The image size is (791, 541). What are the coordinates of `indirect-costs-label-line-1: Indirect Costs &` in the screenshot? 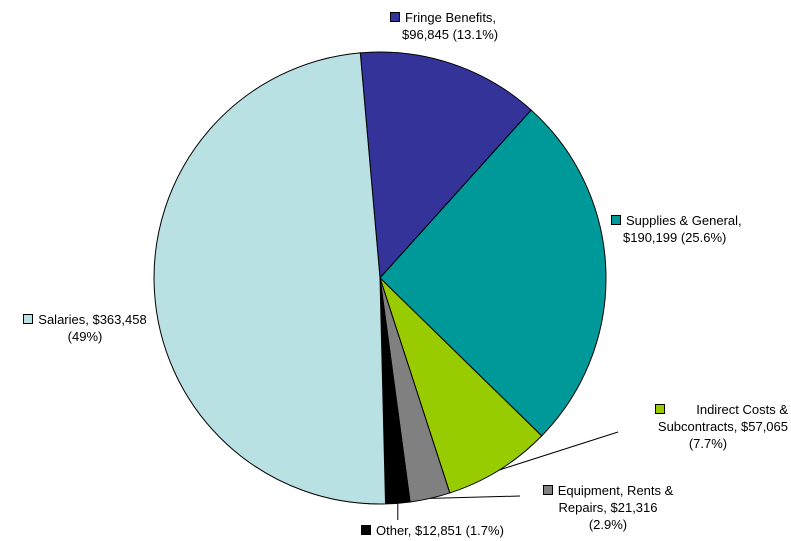 It's located at (742, 409).